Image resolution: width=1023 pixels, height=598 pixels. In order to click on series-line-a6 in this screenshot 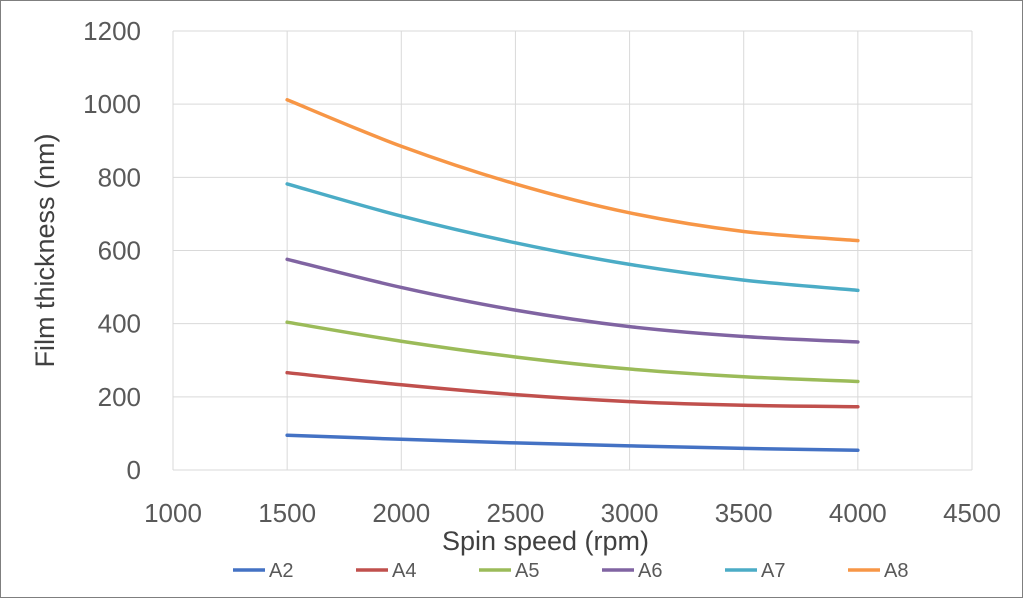, I will do `click(572, 300)`.